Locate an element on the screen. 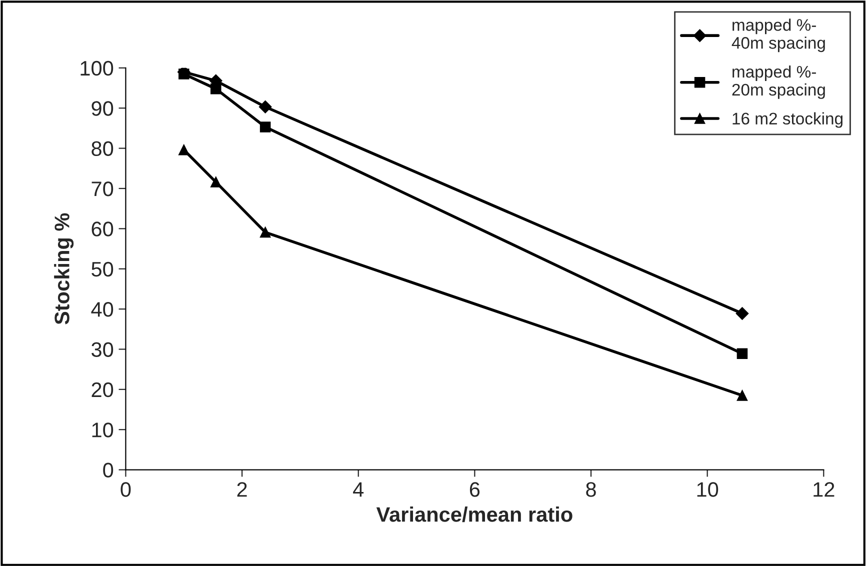 Image resolution: width=867 pixels, height=566 pixels. y-tick-label: 70 is located at coordinates (103, 188).